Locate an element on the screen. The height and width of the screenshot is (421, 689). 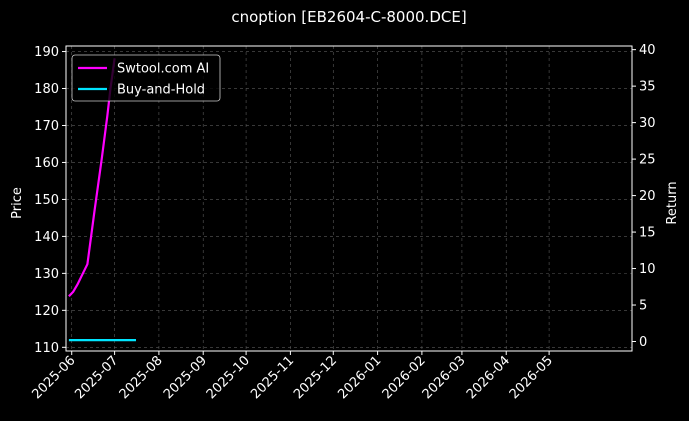
legend-box is located at coordinates (146, 78).